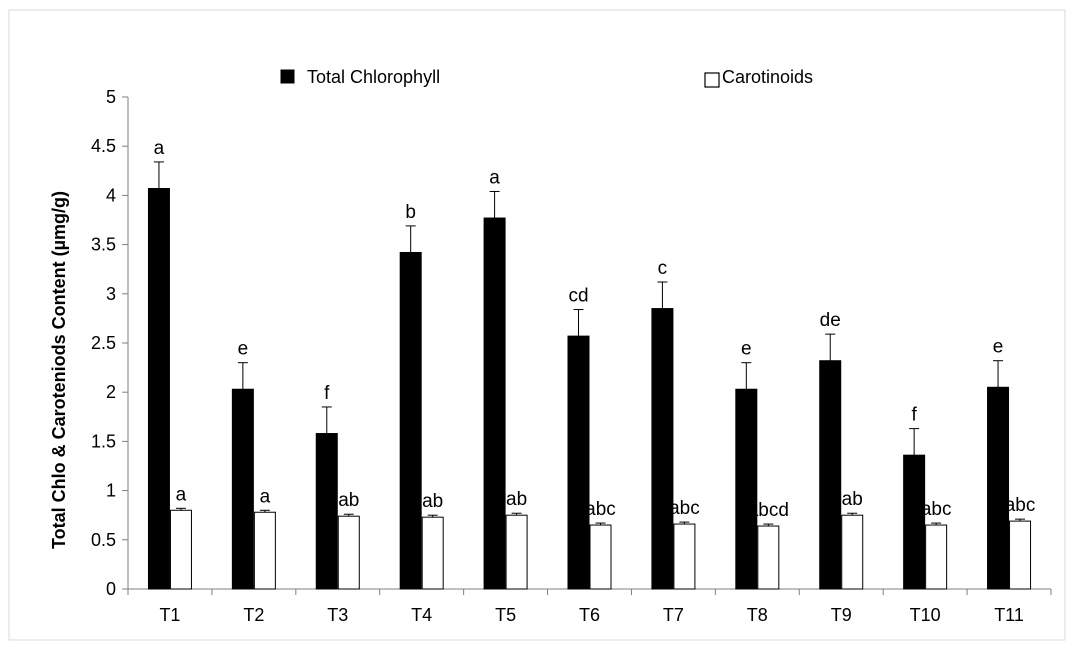  Describe the element at coordinates (925, 615) in the screenshot. I see `x-tick-label: T10` at that location.